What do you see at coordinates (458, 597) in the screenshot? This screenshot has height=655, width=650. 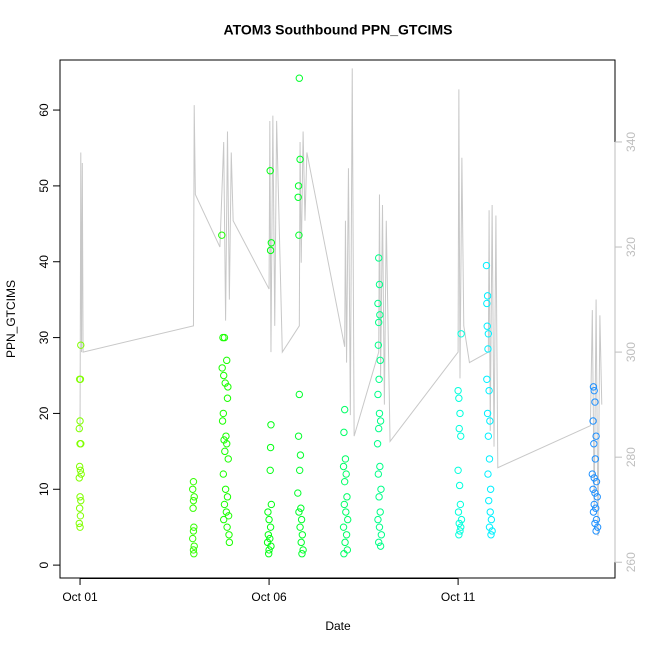 I see `x-tick-label: Oct 11` at bounding box center [458, 597].